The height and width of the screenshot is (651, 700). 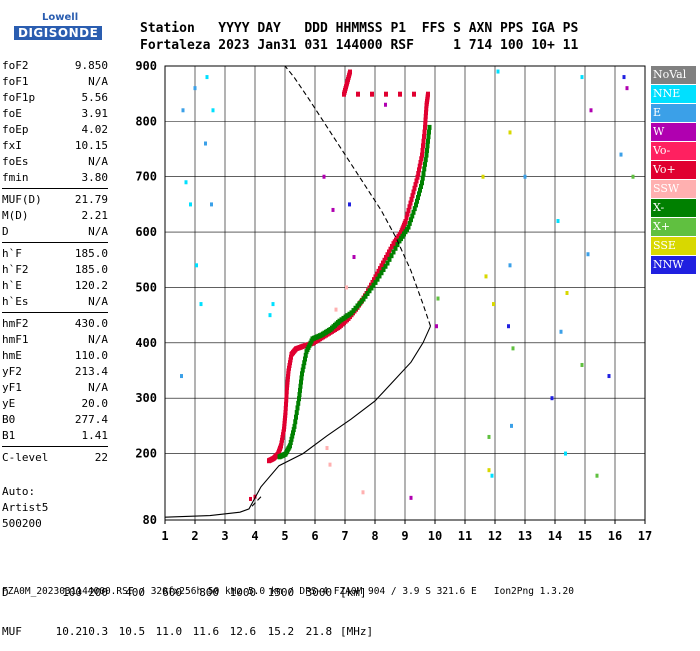 I want to click on x-tick-label: 11, so click(x=465, y=536).